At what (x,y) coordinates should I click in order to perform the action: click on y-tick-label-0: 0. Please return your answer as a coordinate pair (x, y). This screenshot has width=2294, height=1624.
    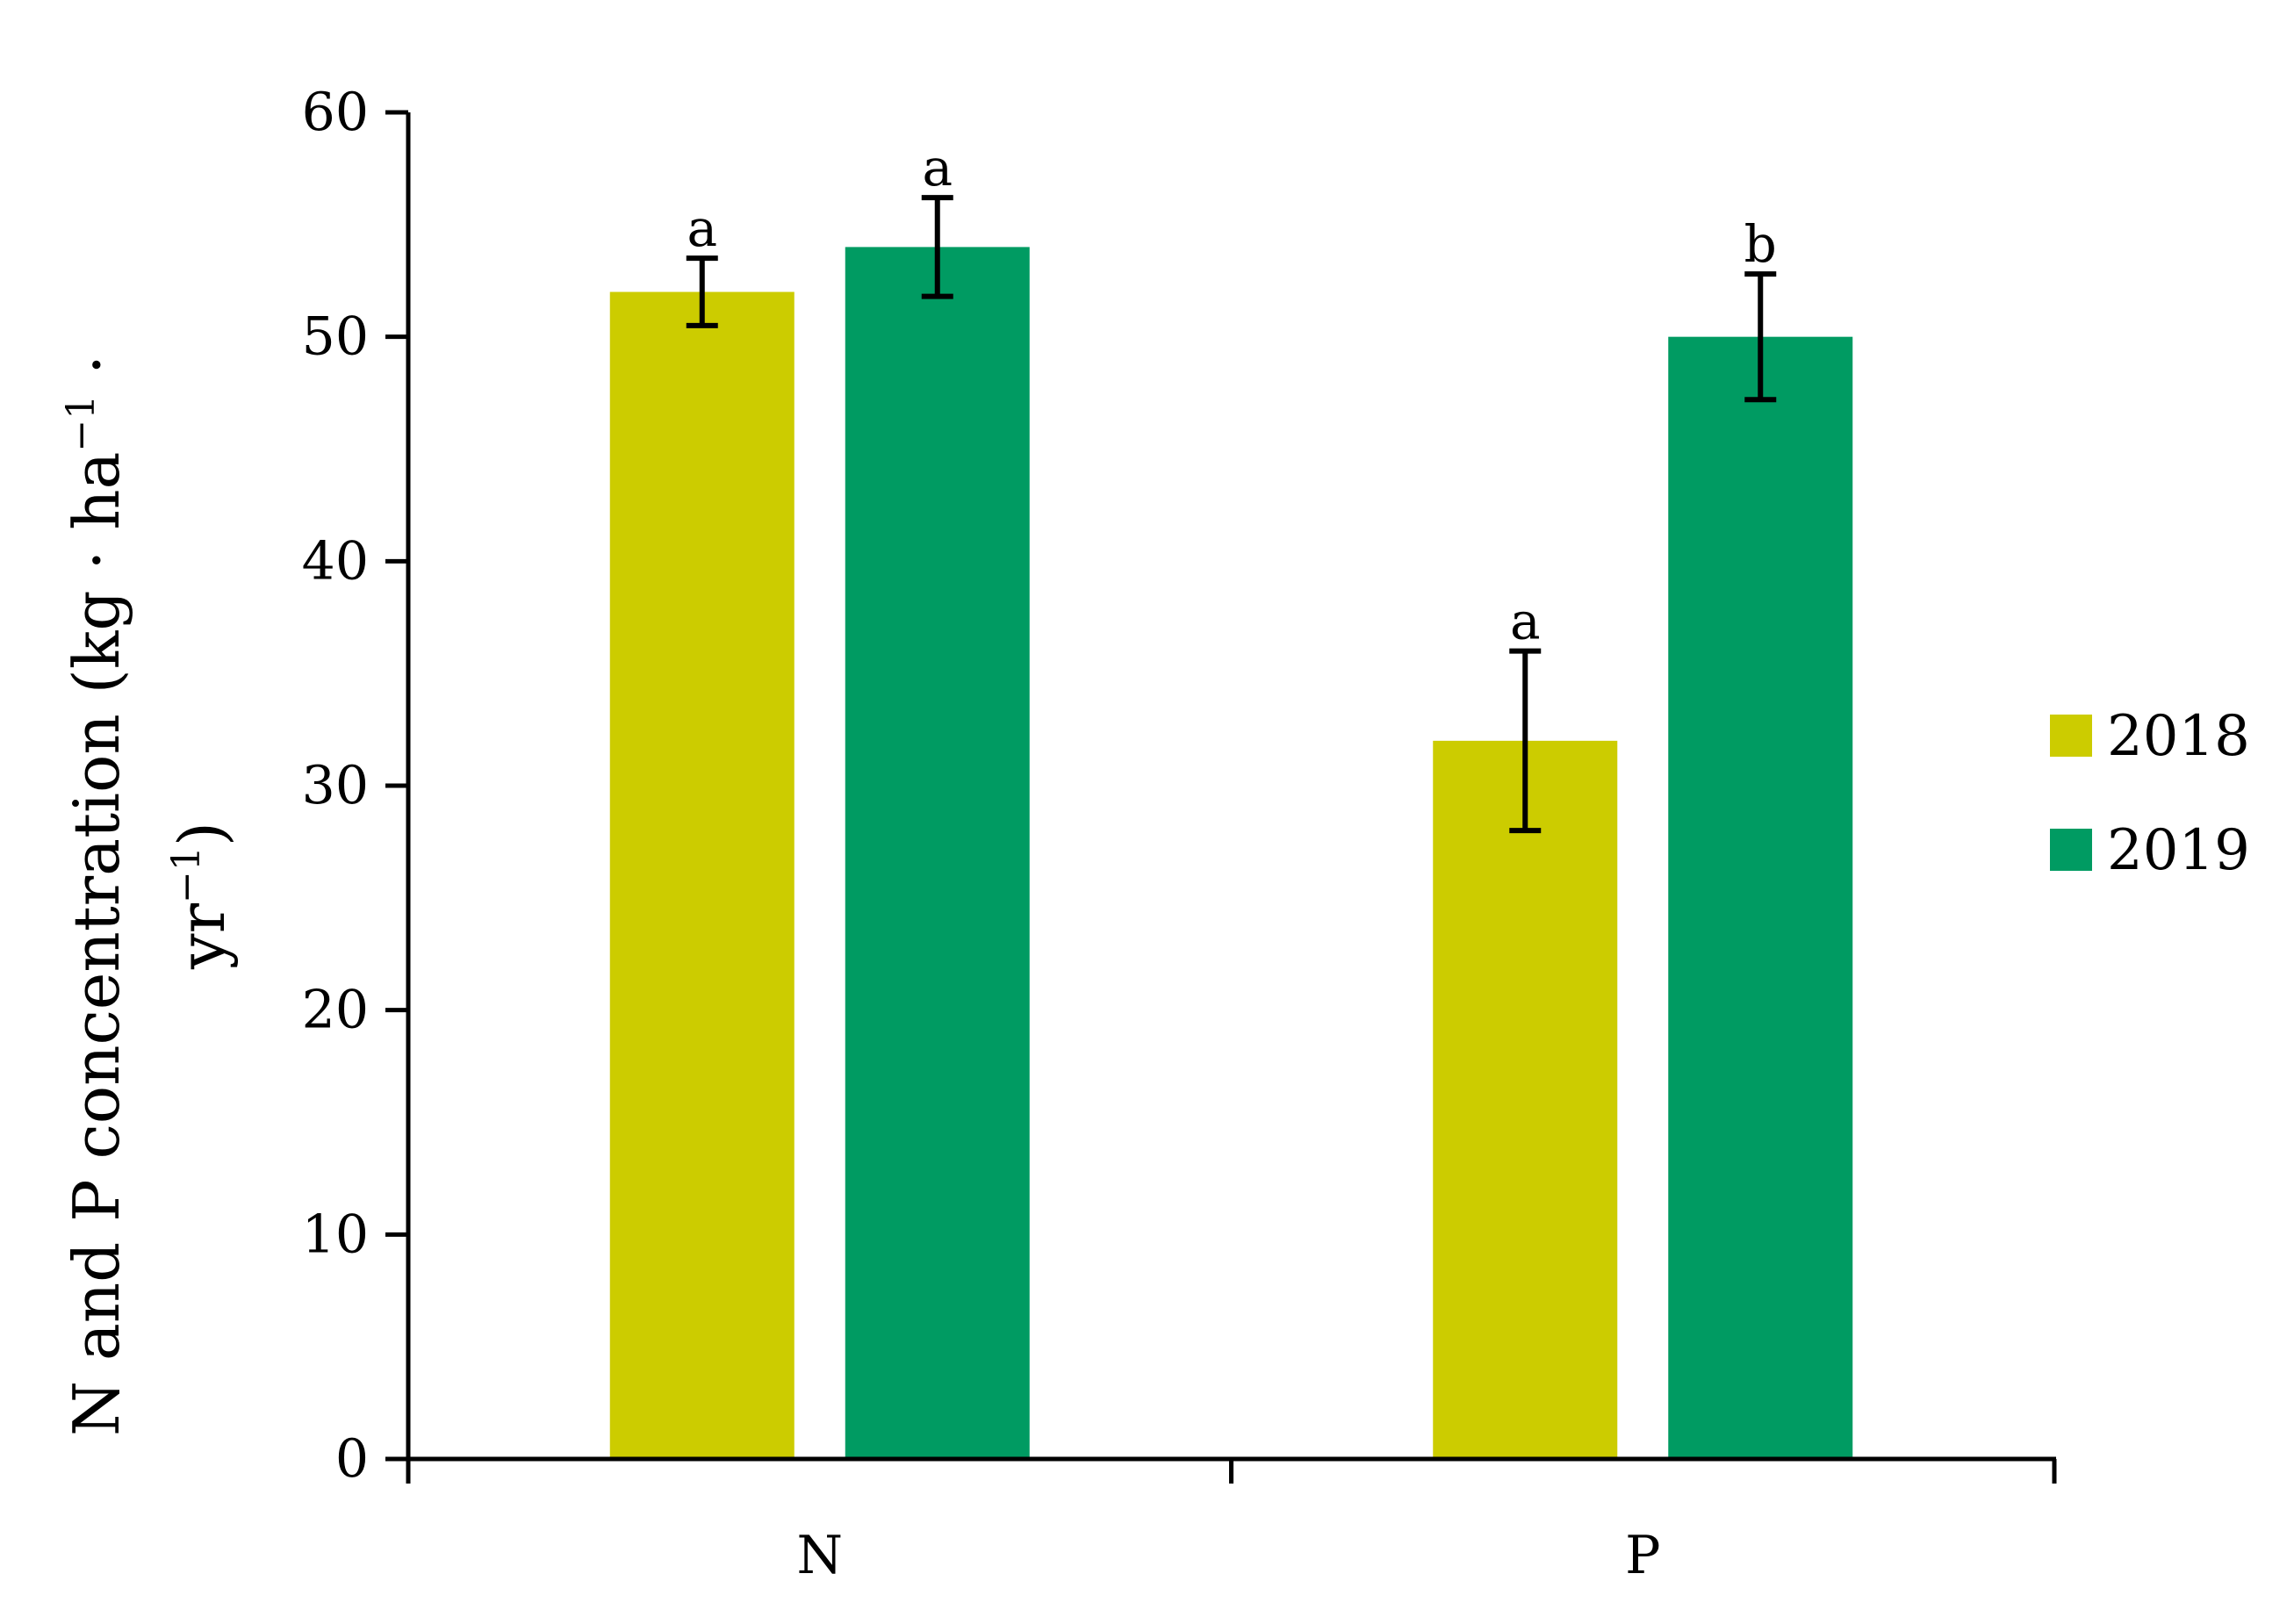
    Looking at the image, I should click on (352, 1459).